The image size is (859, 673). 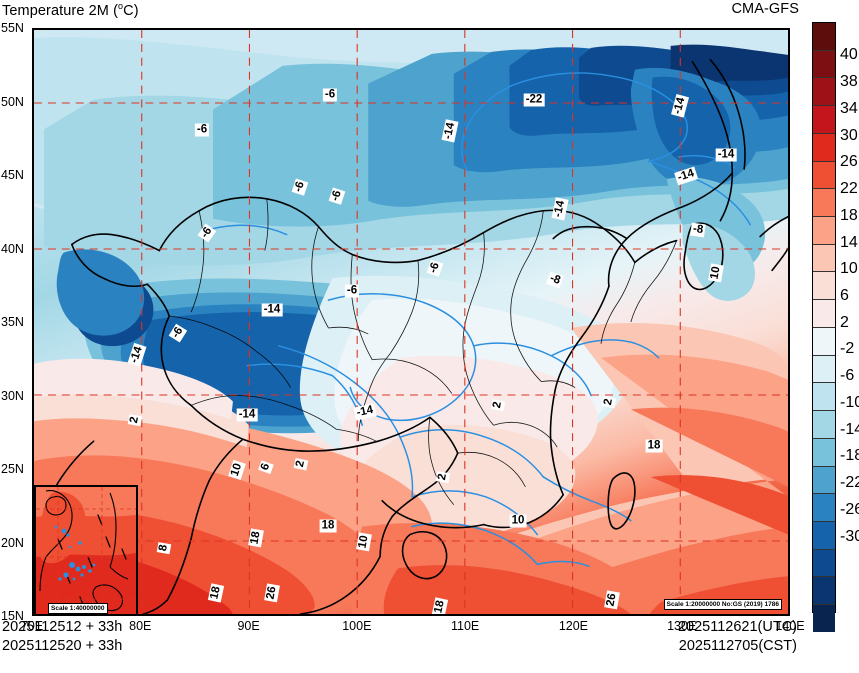 I want to click on colorbar-tick: 6, so click(x=844, y=295).